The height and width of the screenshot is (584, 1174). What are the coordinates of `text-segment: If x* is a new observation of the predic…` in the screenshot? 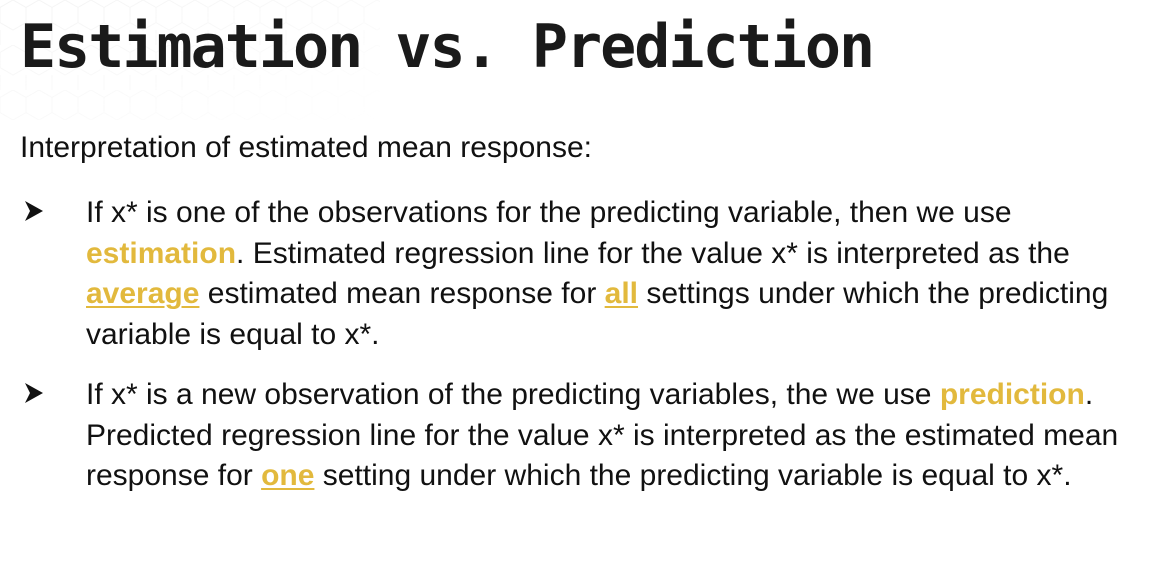 It's located at (513, 394).